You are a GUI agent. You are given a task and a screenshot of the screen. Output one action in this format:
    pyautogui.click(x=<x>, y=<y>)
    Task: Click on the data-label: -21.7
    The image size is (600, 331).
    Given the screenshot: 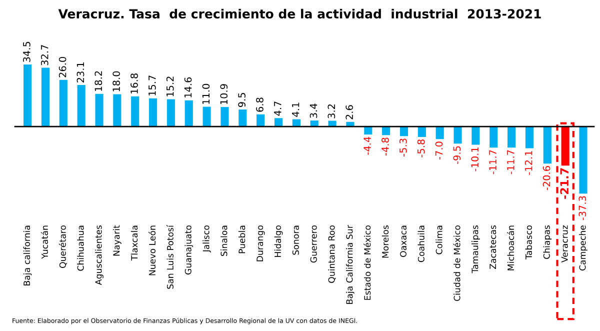 What is the action you would take?
    pyautogui.click(x=564, y=183)
    